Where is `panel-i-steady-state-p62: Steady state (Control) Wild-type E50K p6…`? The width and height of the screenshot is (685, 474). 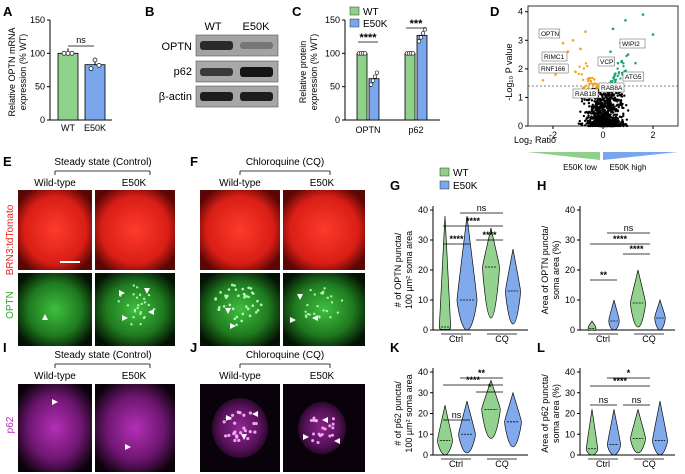 panel-i-steady-state-p62: Steady state (Control) Wild-type E50K p6… is located at coordinates (90, 411).